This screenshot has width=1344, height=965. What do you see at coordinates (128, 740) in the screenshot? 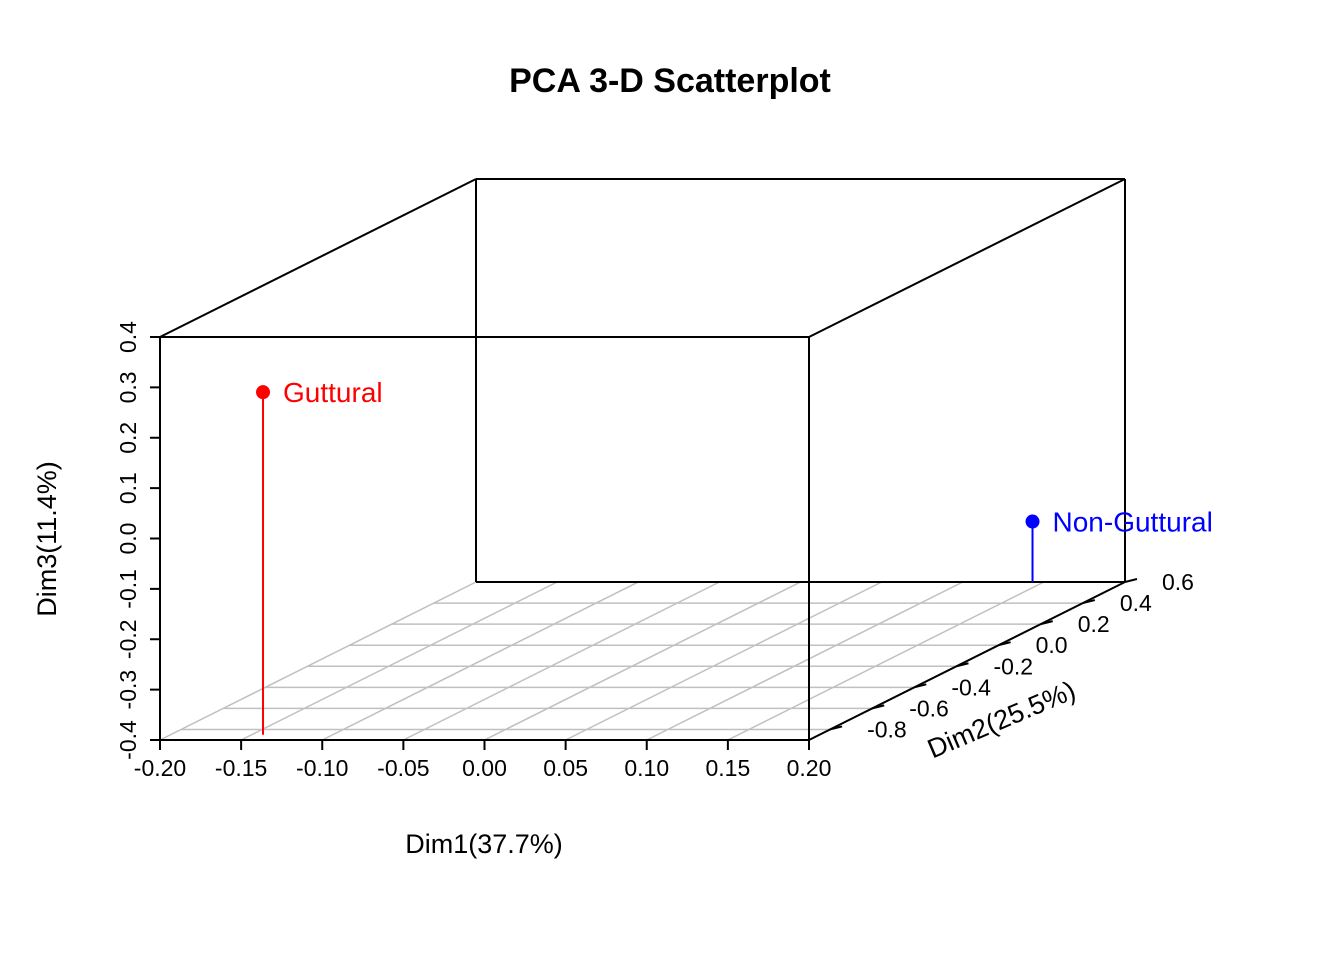
I see `z-tick-label: -0.4` at bounding box center [128, 740].